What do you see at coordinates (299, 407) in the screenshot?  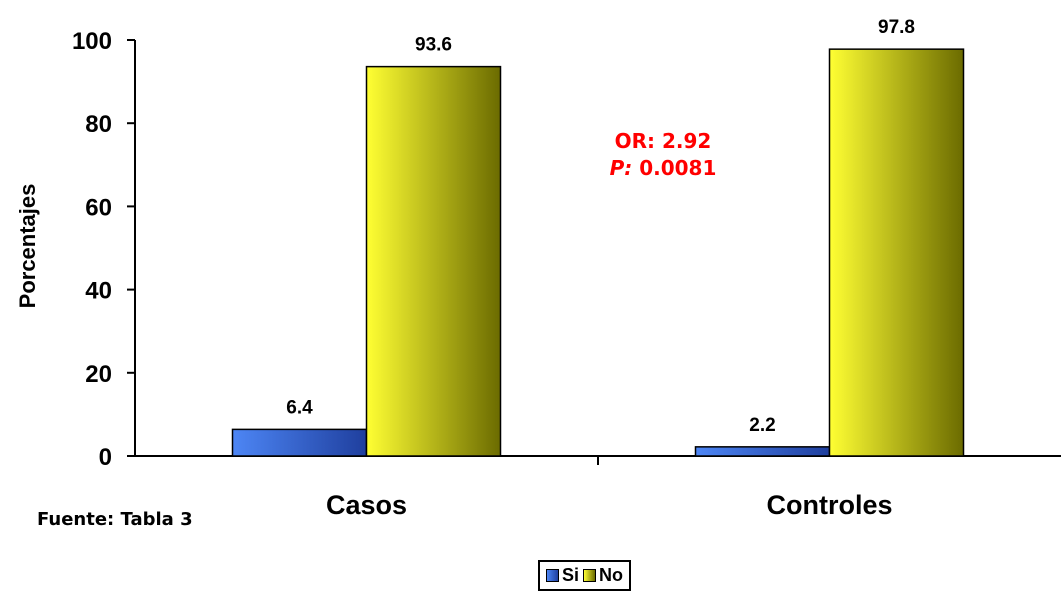 I see `data-label: 6.4` at bounding box center [299, 407].